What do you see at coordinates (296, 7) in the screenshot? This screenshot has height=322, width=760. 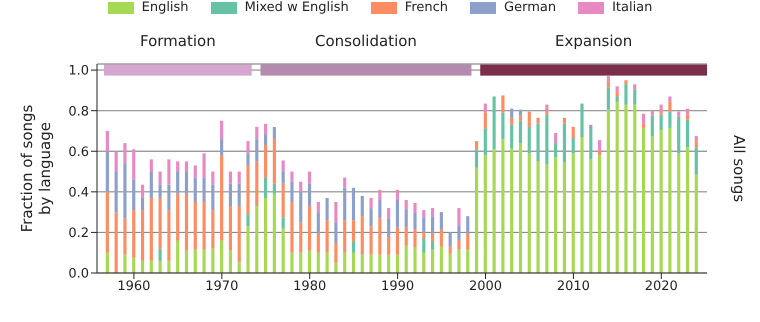 I see `legend-label: Mixed w English` at bounding box center [296, 7].